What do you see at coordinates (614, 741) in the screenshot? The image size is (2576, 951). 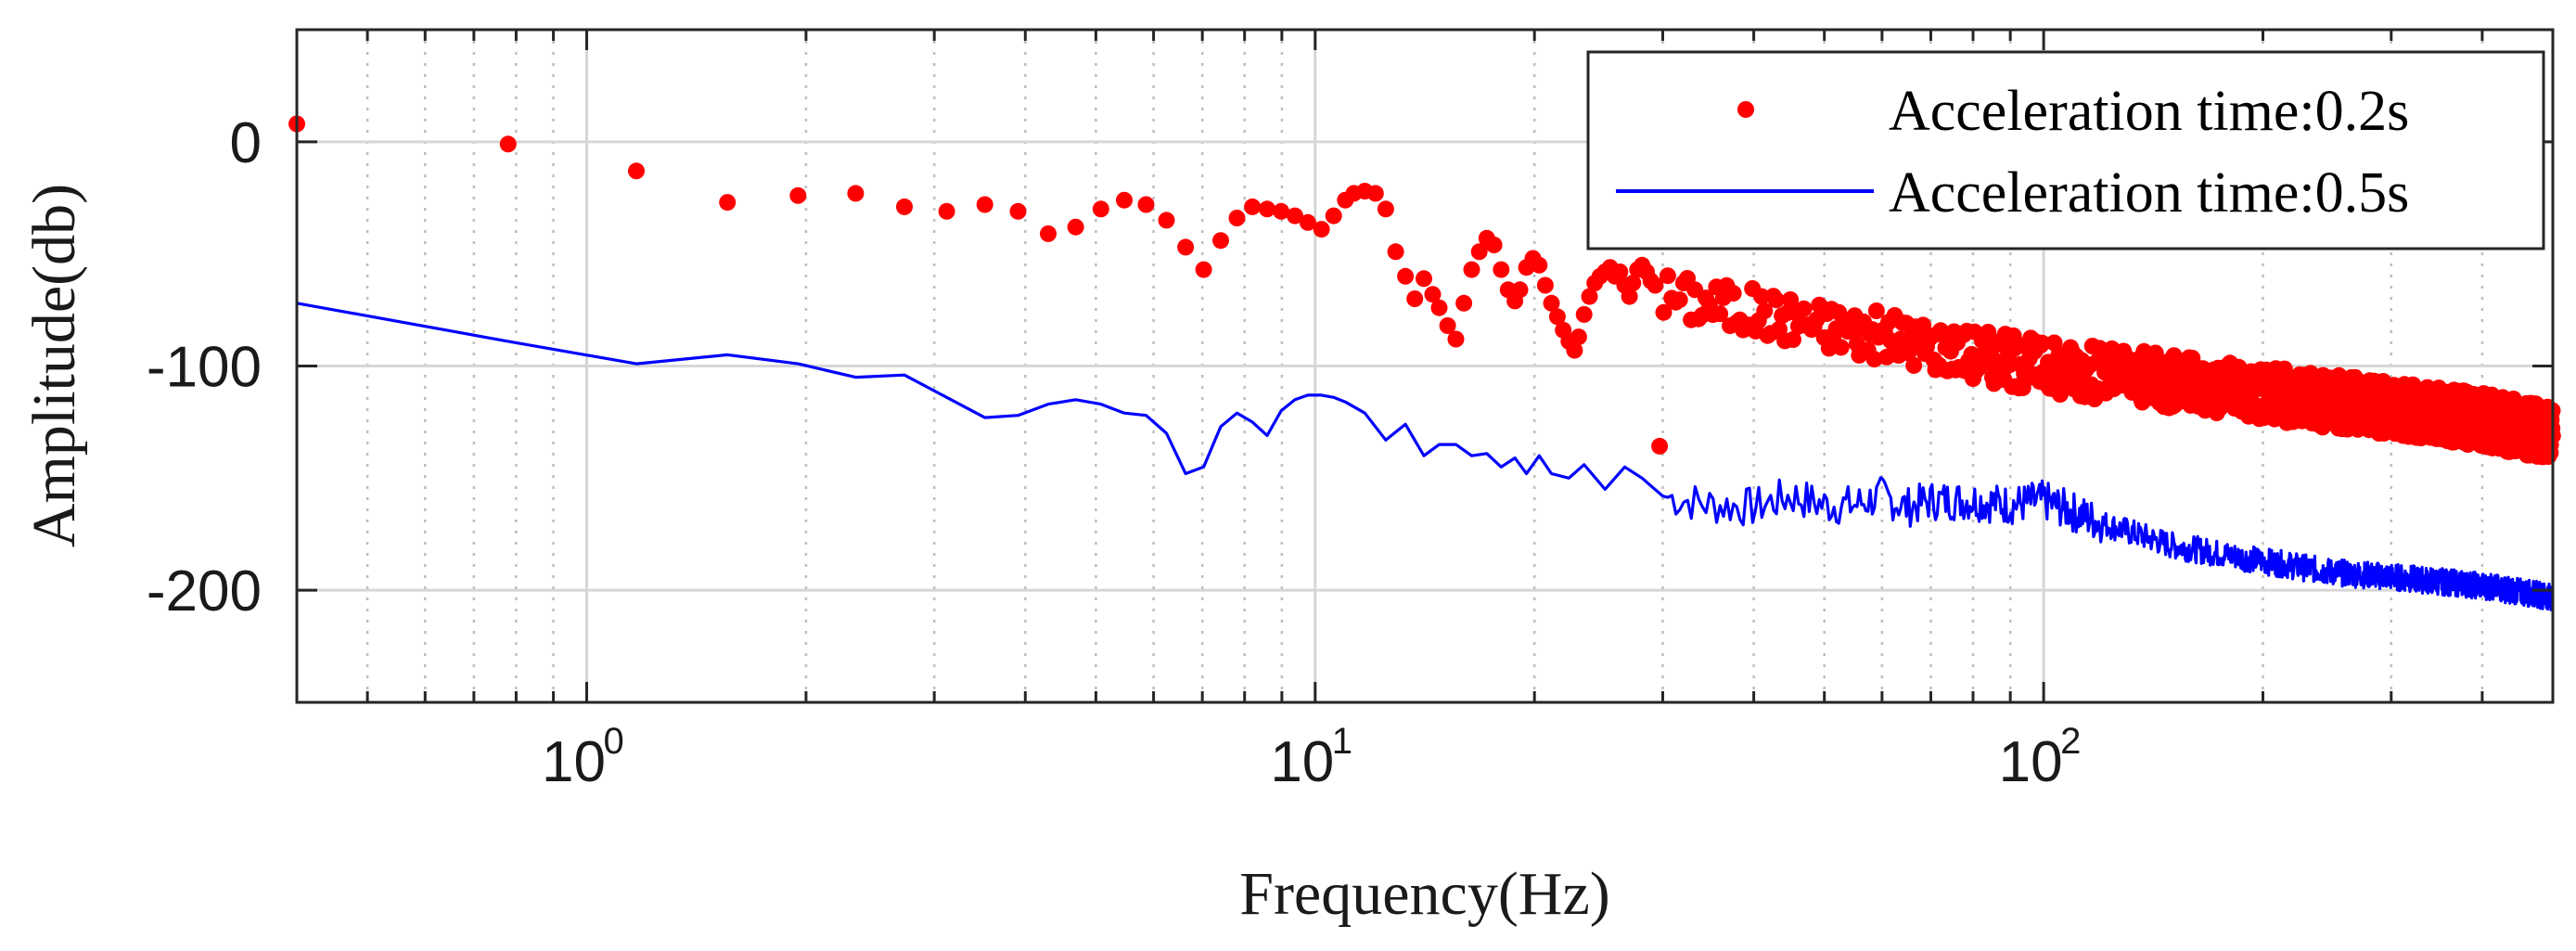 I see `x-tick-label-exponent: 0` at bounding box center [614, 741].